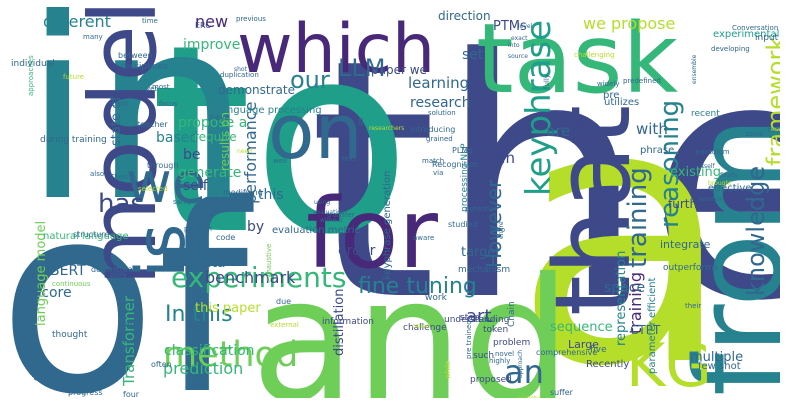 This screenshot has height=405, width=790. What do you see at coordinates (496, 330) in the screenshot?
I see `word-token: token` at bounding box center [496, 330].